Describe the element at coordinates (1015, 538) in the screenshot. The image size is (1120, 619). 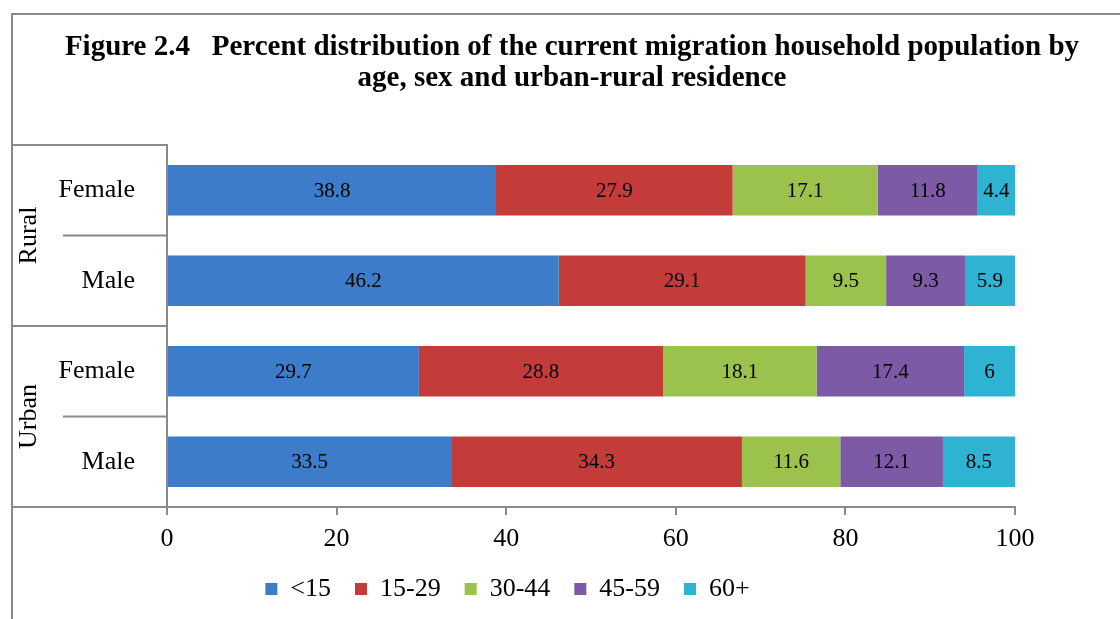
I see `x-tick-label: 100` at that location.